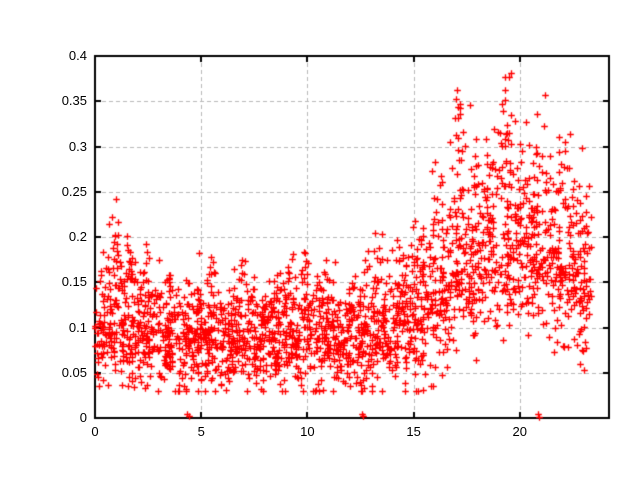 The width and height of the screenshot is (640, 480). What do you see at coordinates (307, 431) in the screenshot?
I see `x-tick-label: 10` at bounding box center [307, 431].